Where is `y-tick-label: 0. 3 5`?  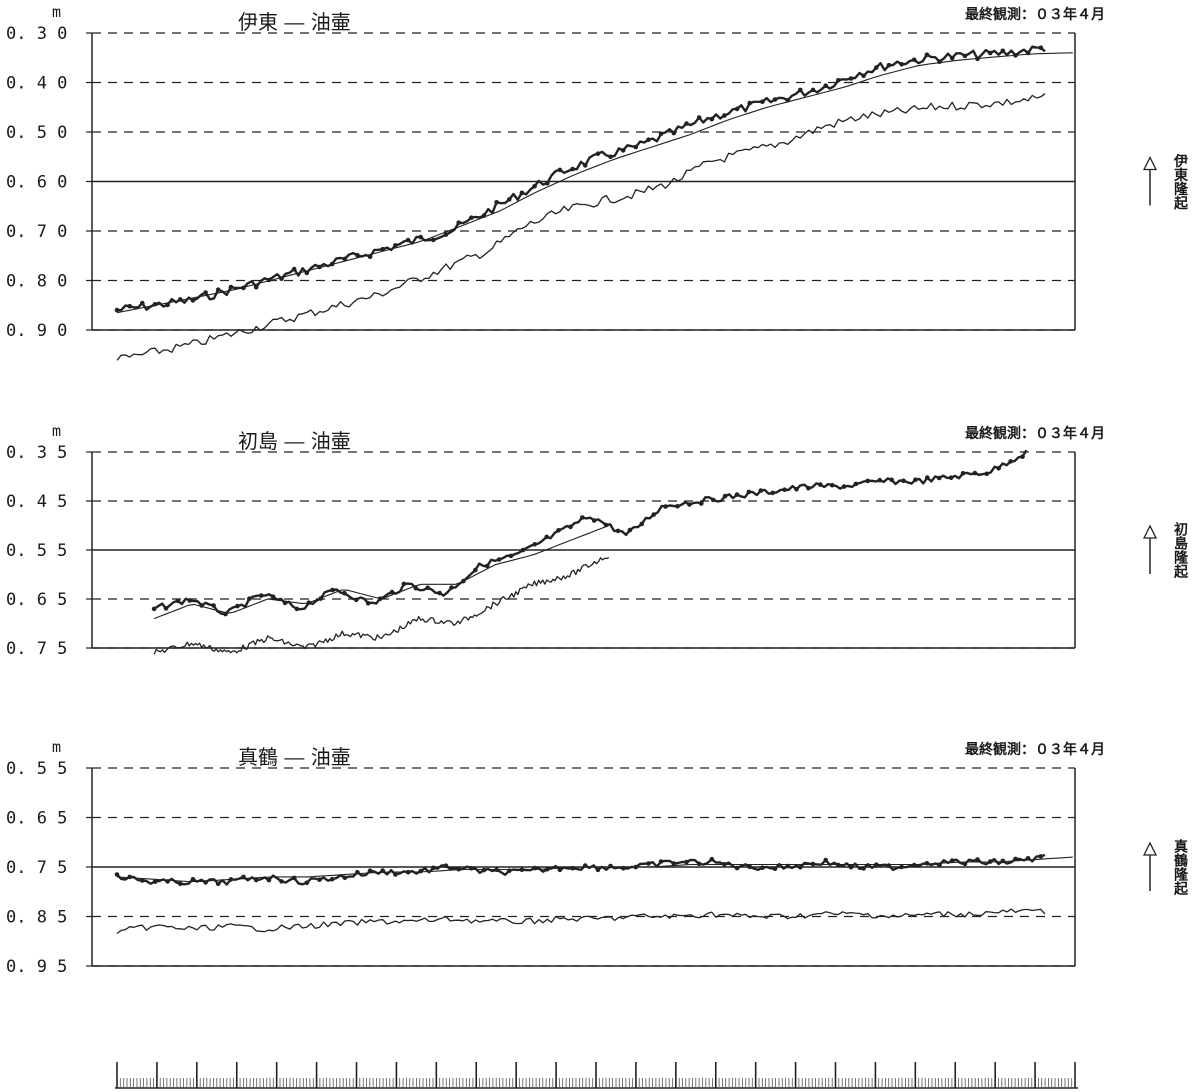
y-tick-label: 0. 3 5 is located at coordinates (36, 453).